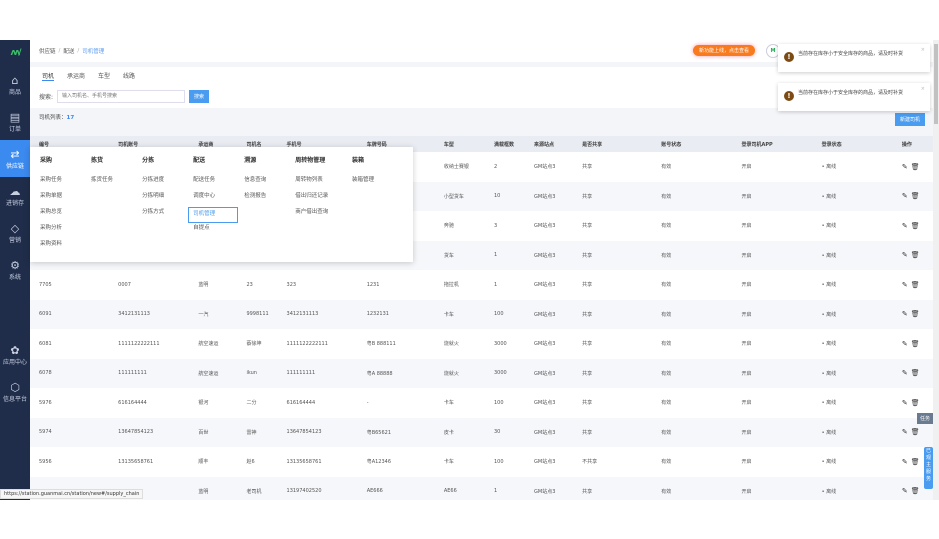  Describe the element at coordinates (48, 76) in the screenshot. I see `tab-driver: 司机` at that location.